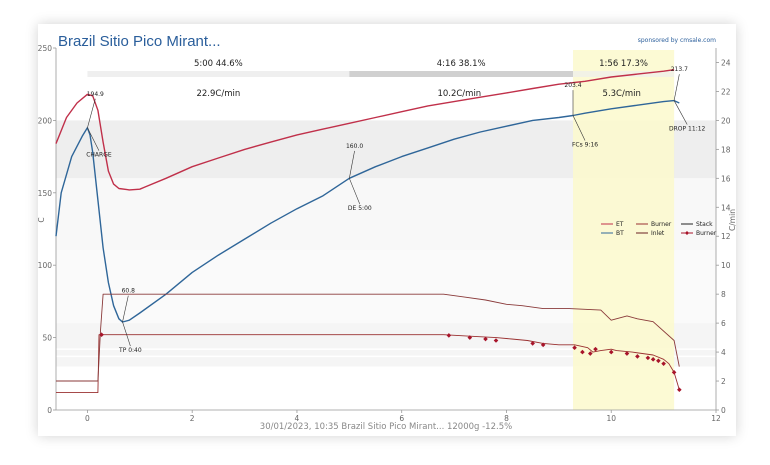  Describe the element at coordinates (95, 94) in the screenshot. I see `annotation-label: 194.9` at that location.